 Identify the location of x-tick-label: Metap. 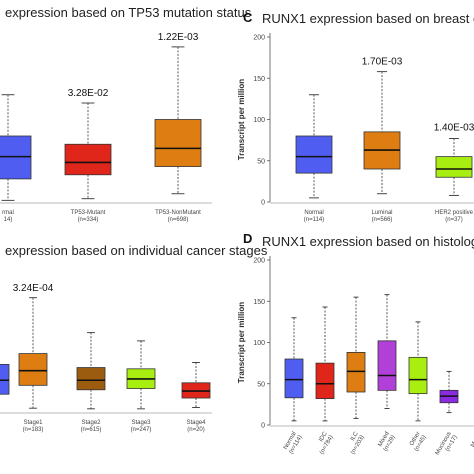
(472, 439).